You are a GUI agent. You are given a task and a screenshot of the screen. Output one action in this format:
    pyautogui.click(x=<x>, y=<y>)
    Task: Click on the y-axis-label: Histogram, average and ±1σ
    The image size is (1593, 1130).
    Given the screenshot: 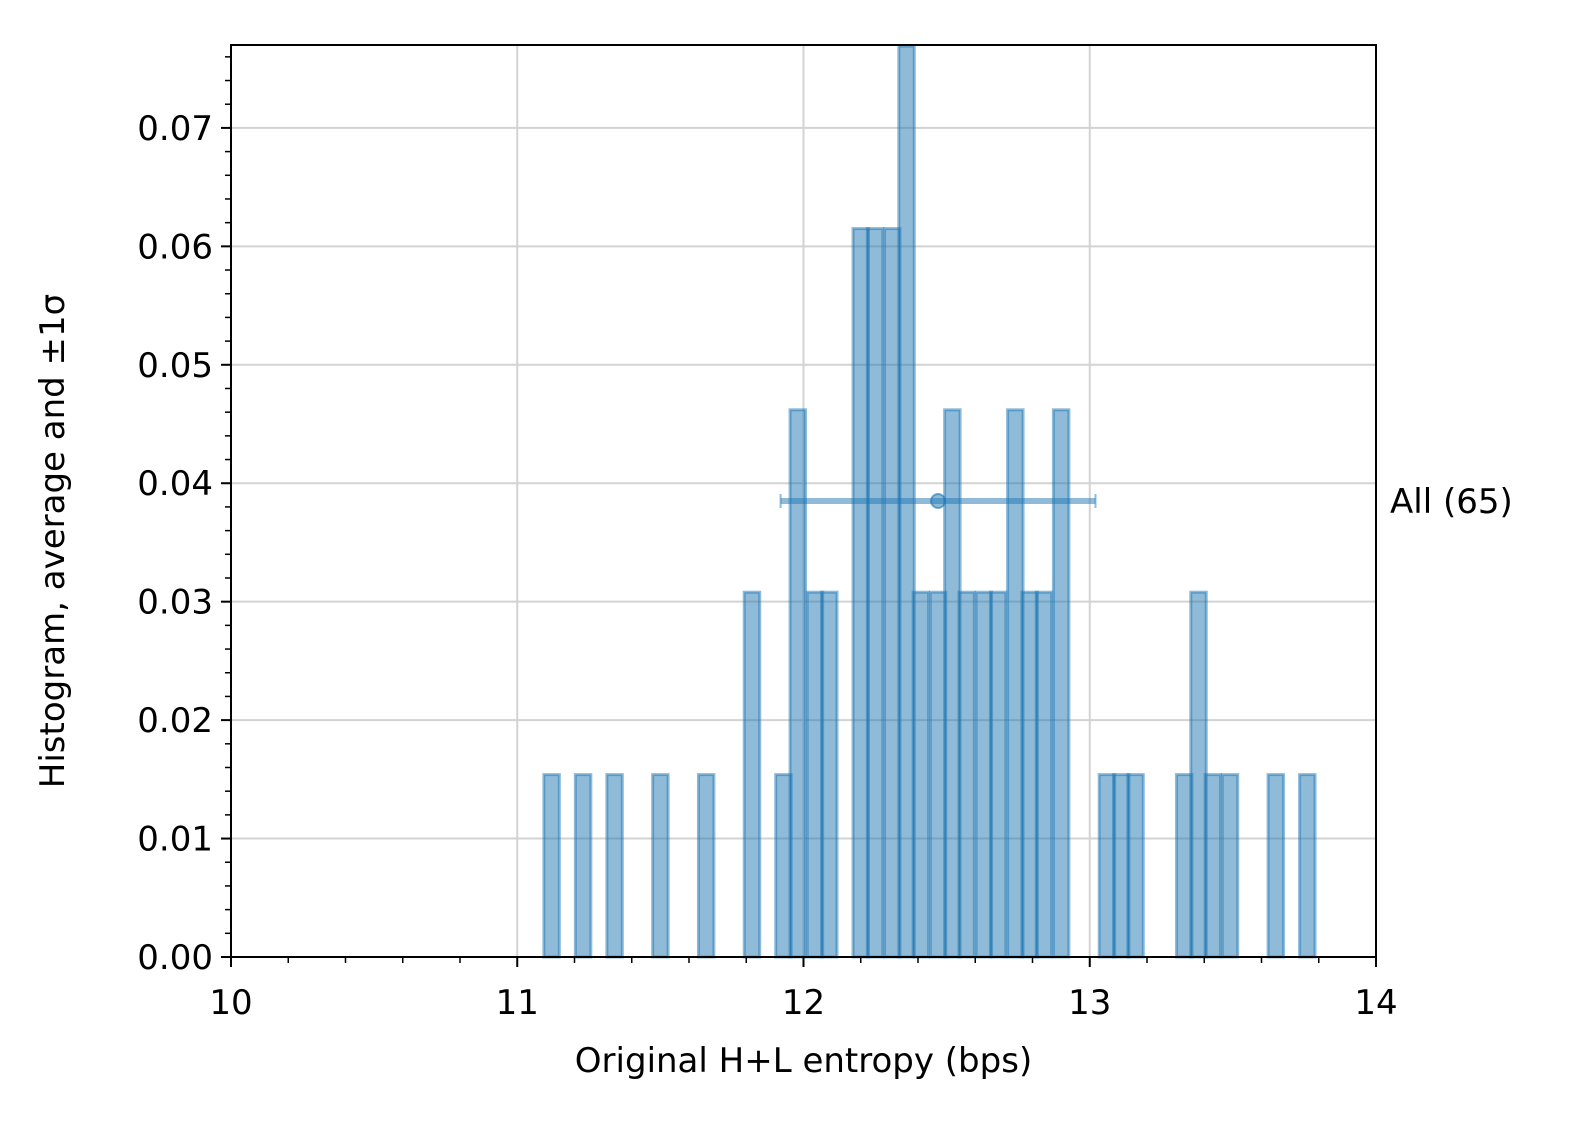 What is the action you would take?
    pyautogui.click(x=53, y=541)
    